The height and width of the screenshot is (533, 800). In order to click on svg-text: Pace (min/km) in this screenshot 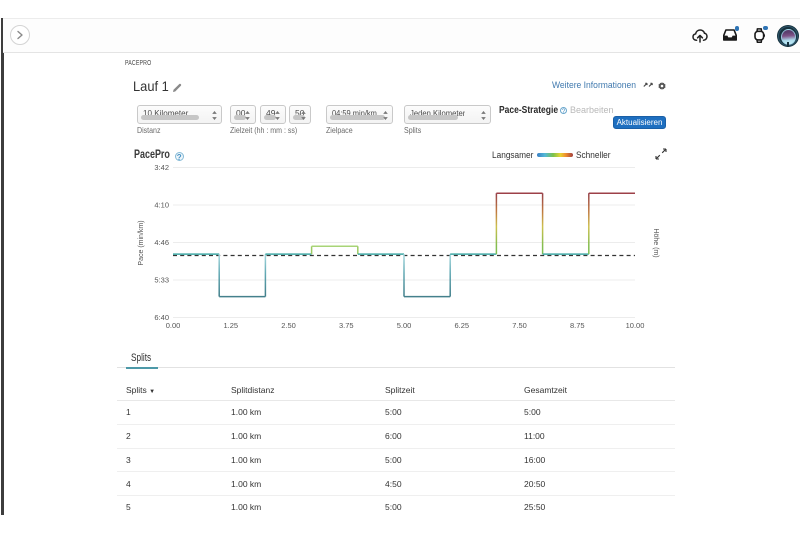, I will do `click(141, 242)`.